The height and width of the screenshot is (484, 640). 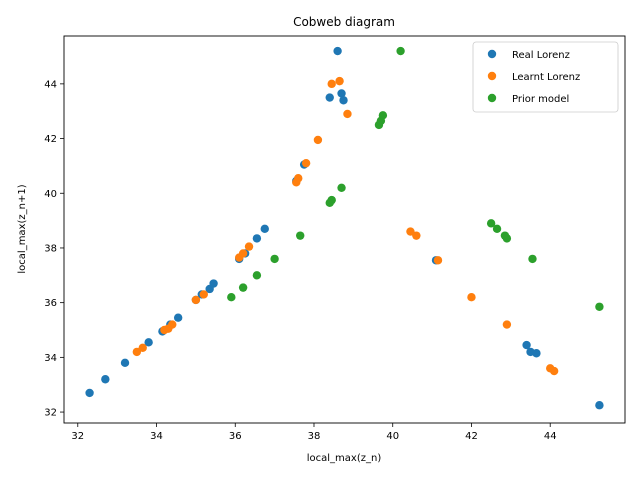 I want to click on y-tick-label: 36, so click(x=50, y=303).